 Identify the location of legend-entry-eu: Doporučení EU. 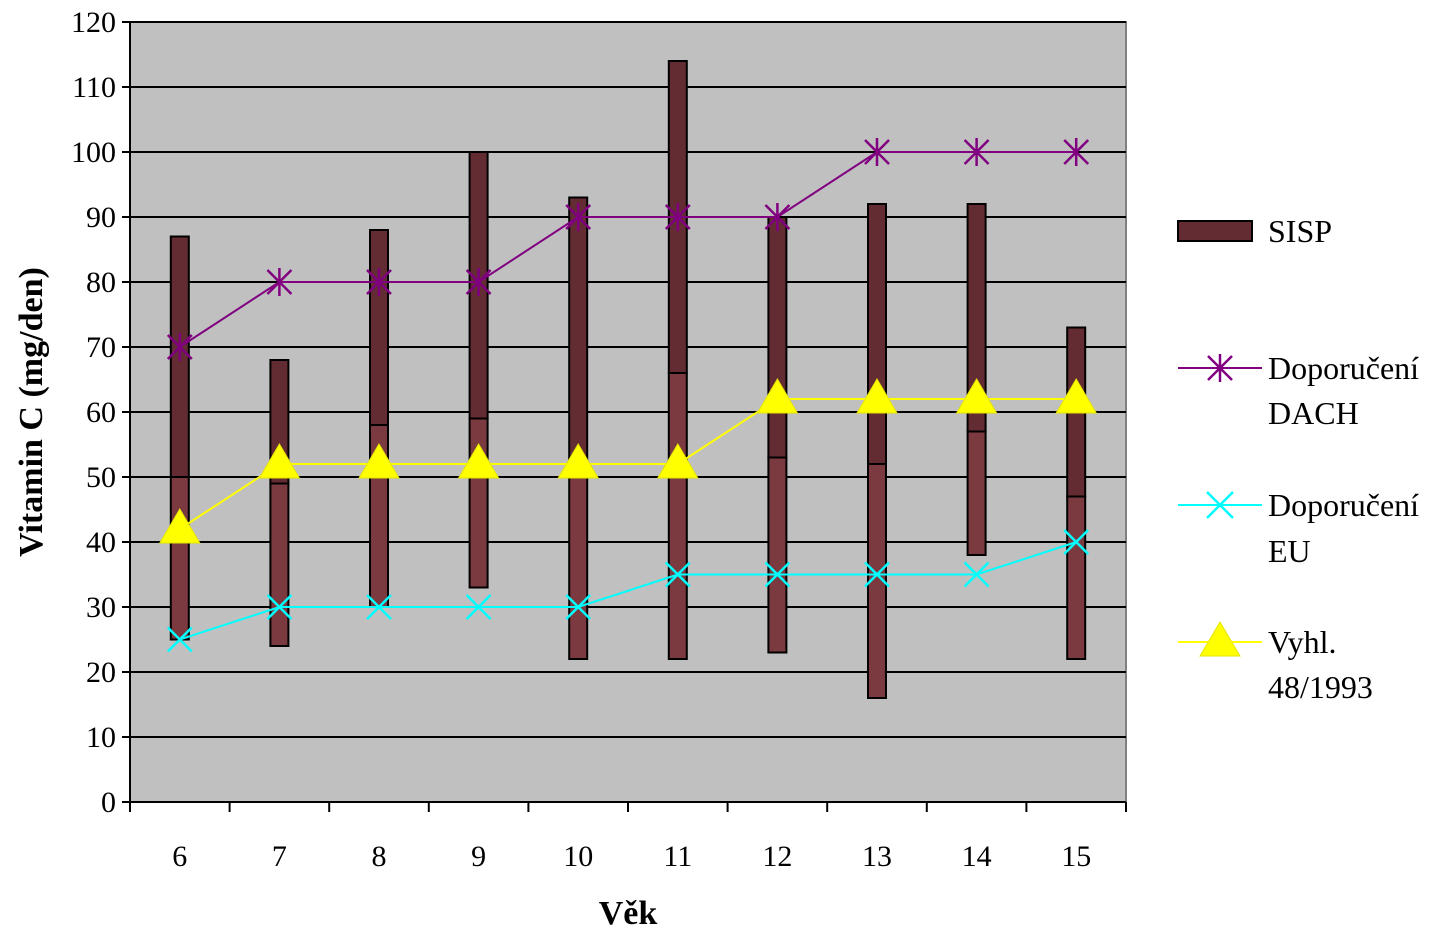
(1298, 528).